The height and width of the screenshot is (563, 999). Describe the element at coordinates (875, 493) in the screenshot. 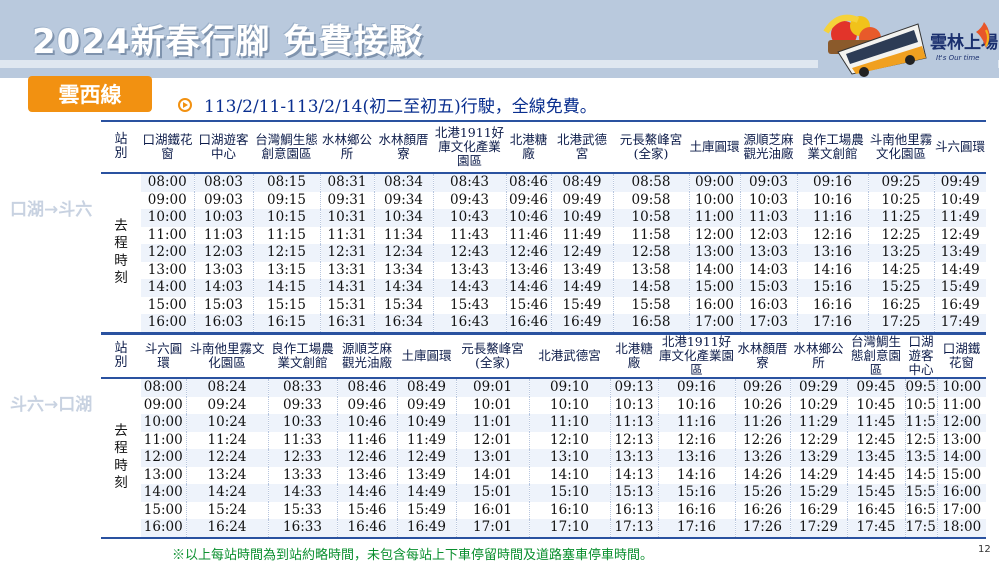

I see `time-cell: 15:45` at that location.